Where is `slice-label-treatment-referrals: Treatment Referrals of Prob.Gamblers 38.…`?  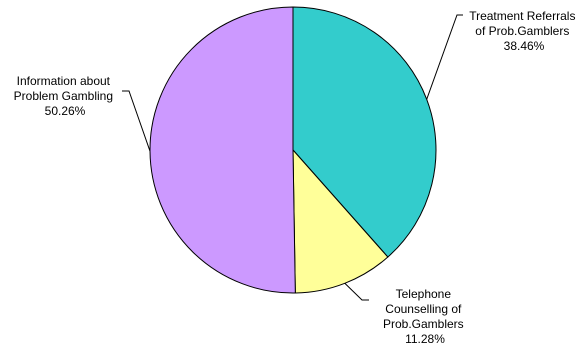 slice-label-treatment-referrals: Treatment Referrals of Prob.Gamblers 38.… is located at coordinates (524, 31).